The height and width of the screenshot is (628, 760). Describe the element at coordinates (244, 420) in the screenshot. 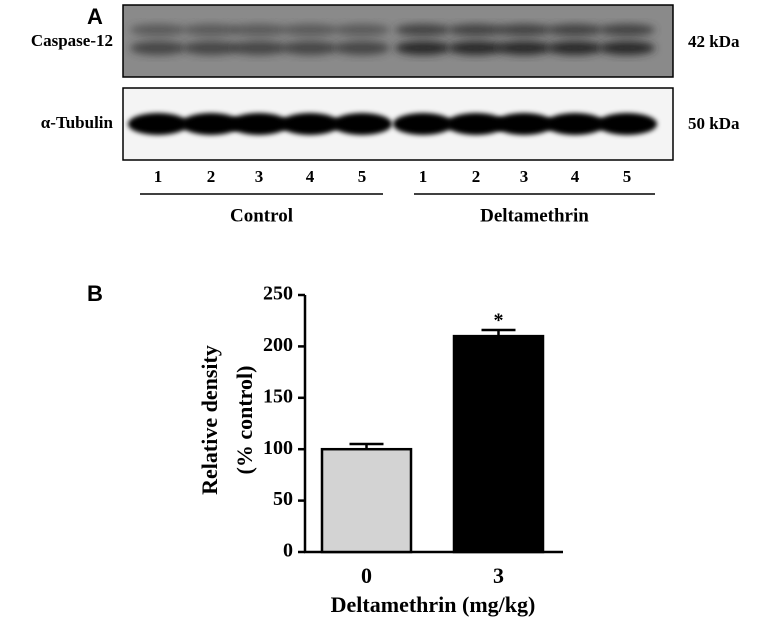

I see `y-axis-title: (% control)` at that location.